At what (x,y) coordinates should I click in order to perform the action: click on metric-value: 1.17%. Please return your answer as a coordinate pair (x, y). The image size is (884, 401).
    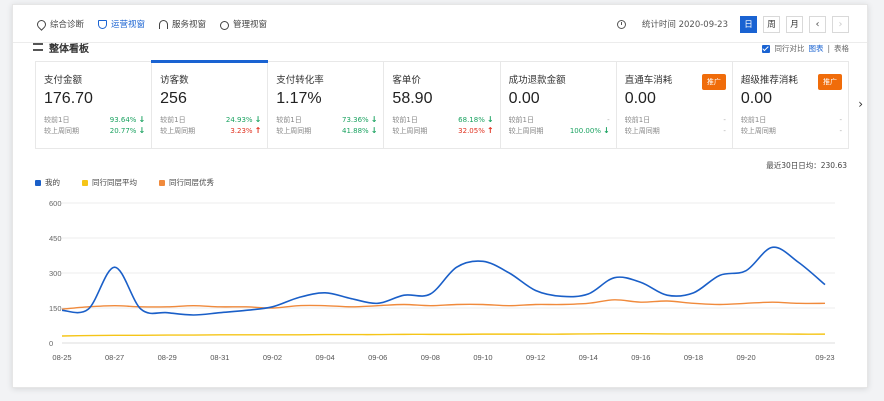
    Looking at the image, I should click on (299, 98).